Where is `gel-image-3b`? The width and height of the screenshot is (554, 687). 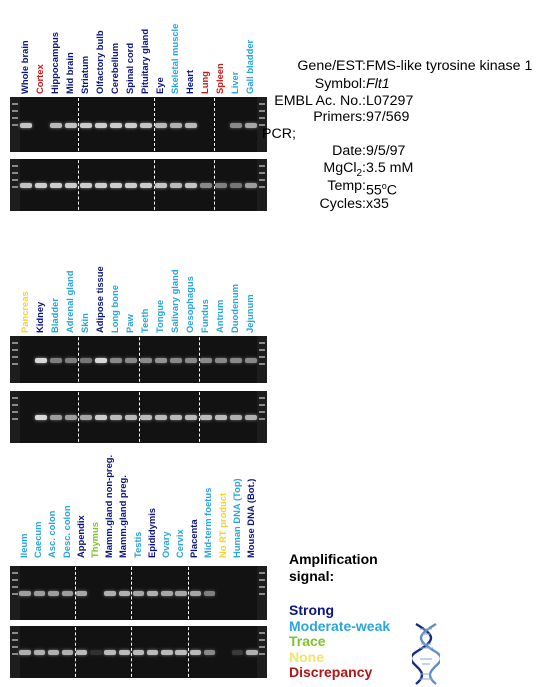 gel-image-3b is located at coordinates (138, 652).